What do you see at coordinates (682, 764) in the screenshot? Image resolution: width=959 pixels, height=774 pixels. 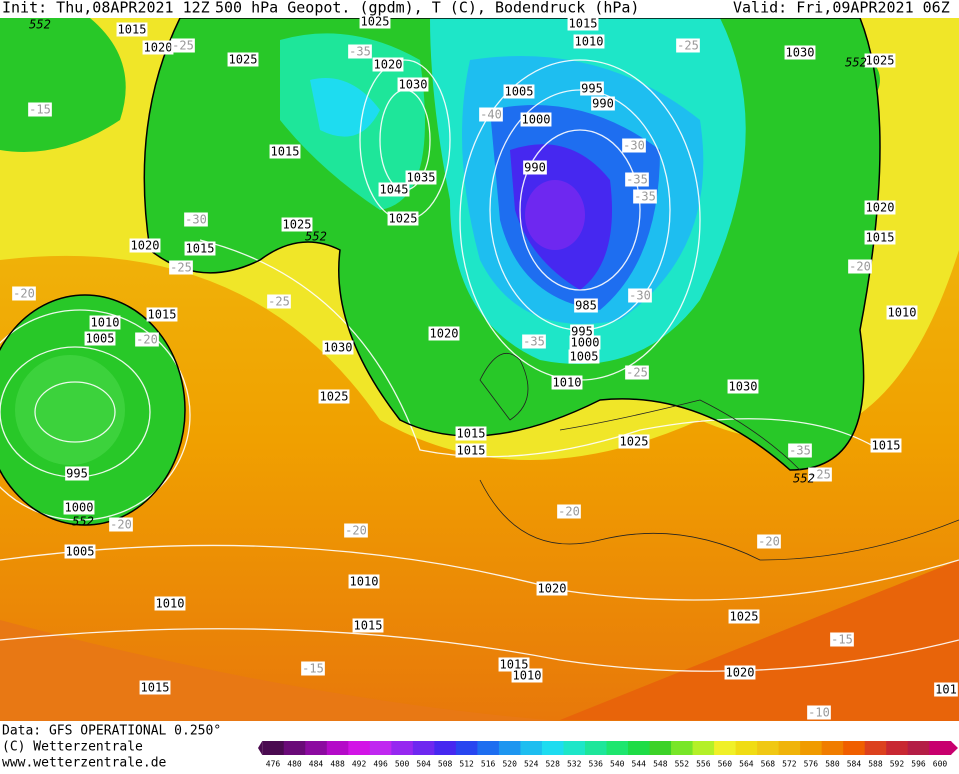 I see `colorbar-label: 552` at bounding box center [682, 764].